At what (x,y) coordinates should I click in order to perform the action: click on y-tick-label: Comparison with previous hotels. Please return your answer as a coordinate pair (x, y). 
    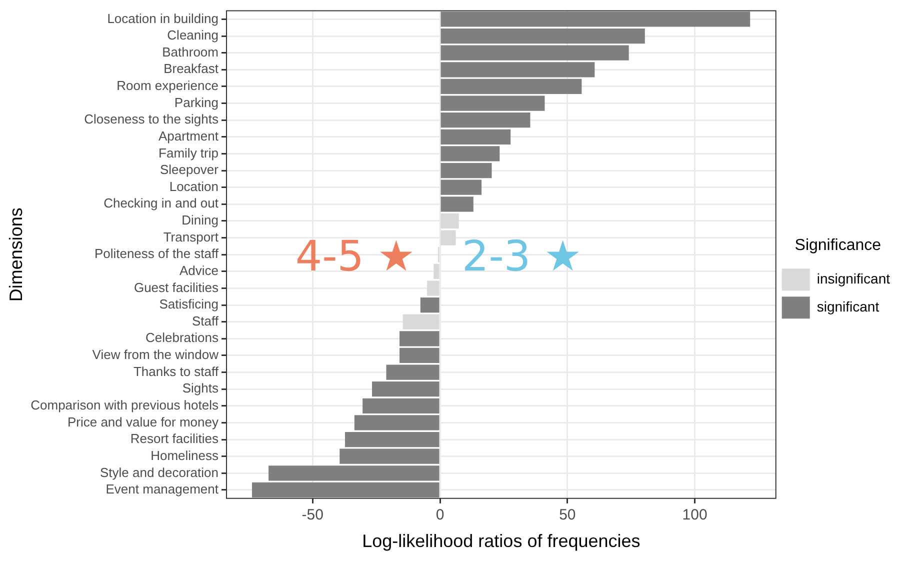
    Looking at the image, I should click on (124, 405).